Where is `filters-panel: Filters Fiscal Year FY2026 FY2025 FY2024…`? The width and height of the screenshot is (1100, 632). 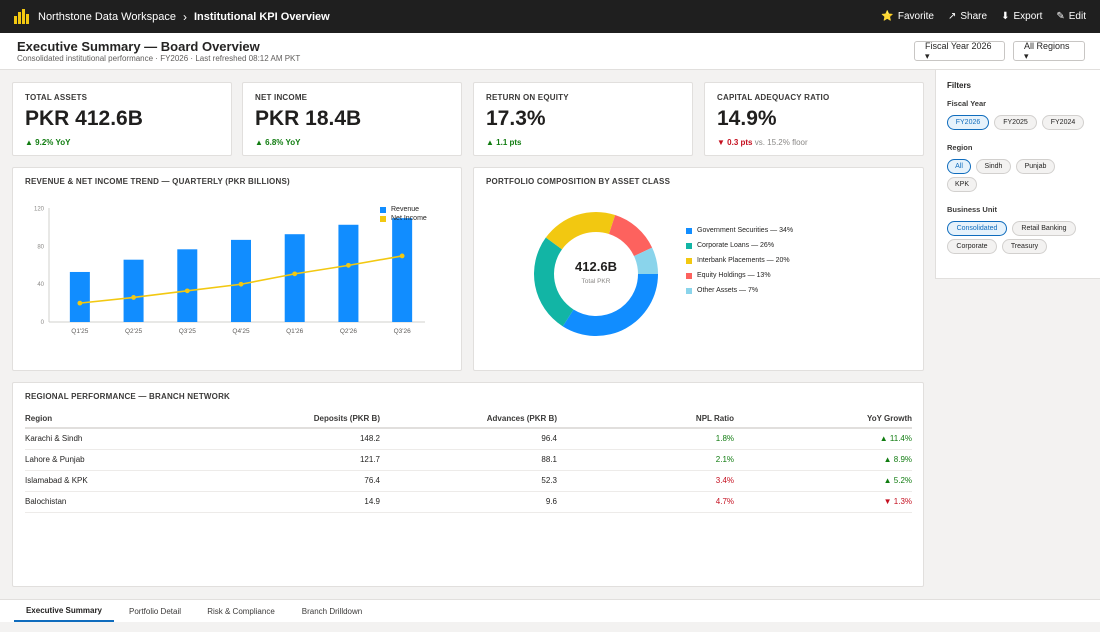
filters-panel: Filters Fiscal Year FY2026 FY2025 FY2024… is located at coordinates (1017, 174).